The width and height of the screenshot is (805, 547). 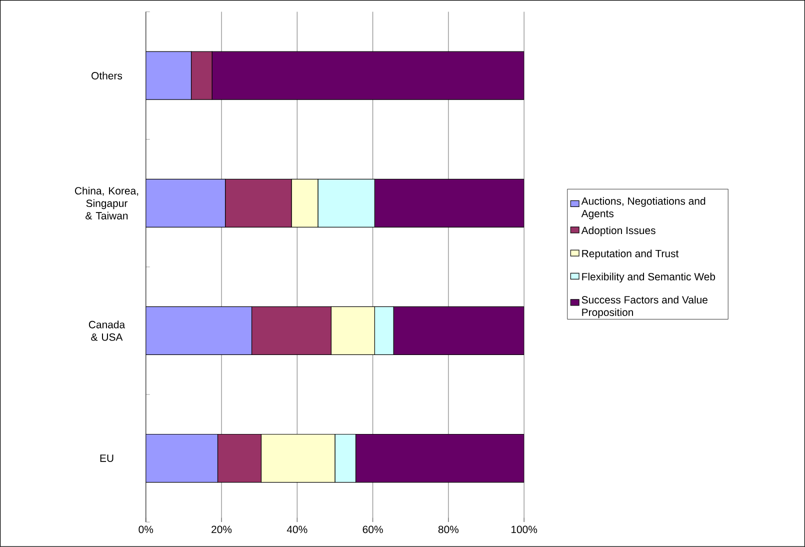 I want to click on y-tick-label: Canada & USA, so click(x=107, y=330).